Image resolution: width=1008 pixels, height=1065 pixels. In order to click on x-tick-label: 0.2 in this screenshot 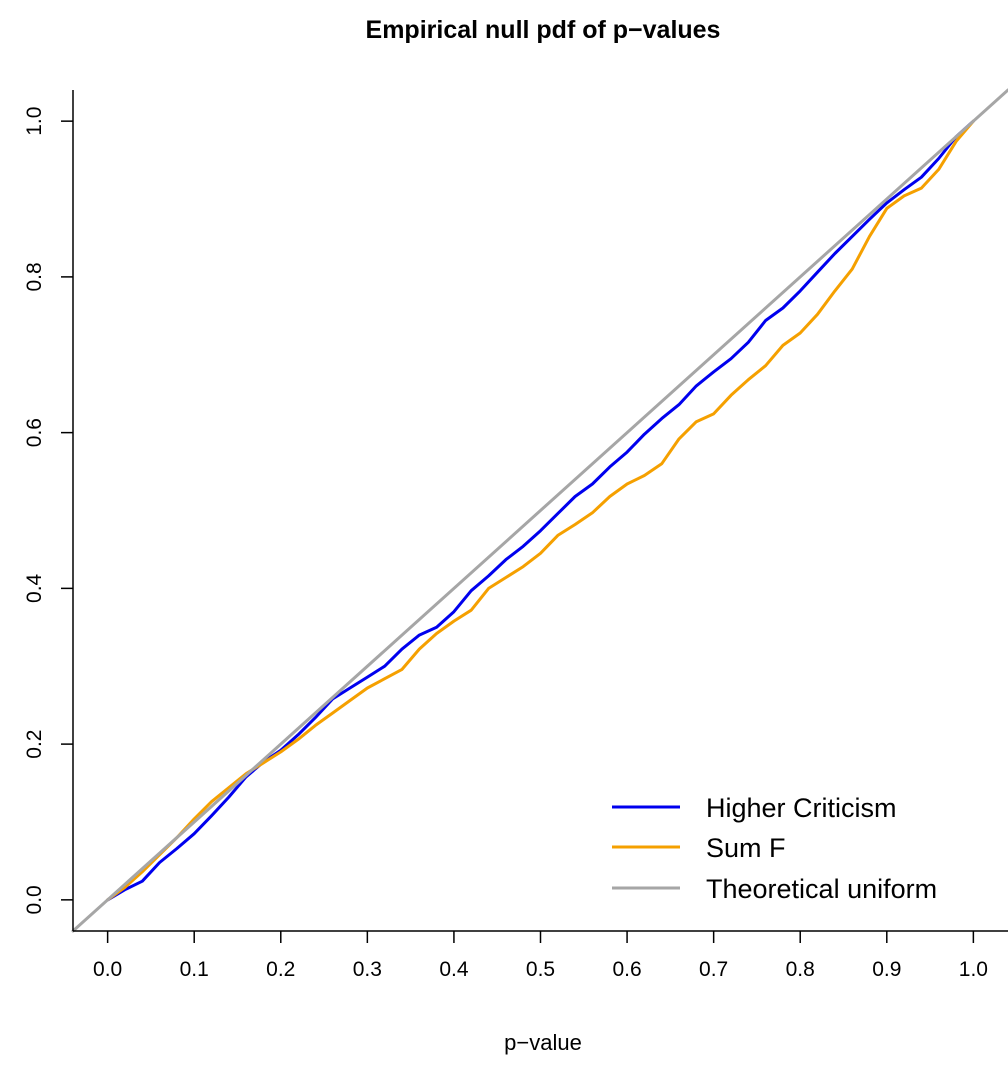, I will do `click(280, 969)`.